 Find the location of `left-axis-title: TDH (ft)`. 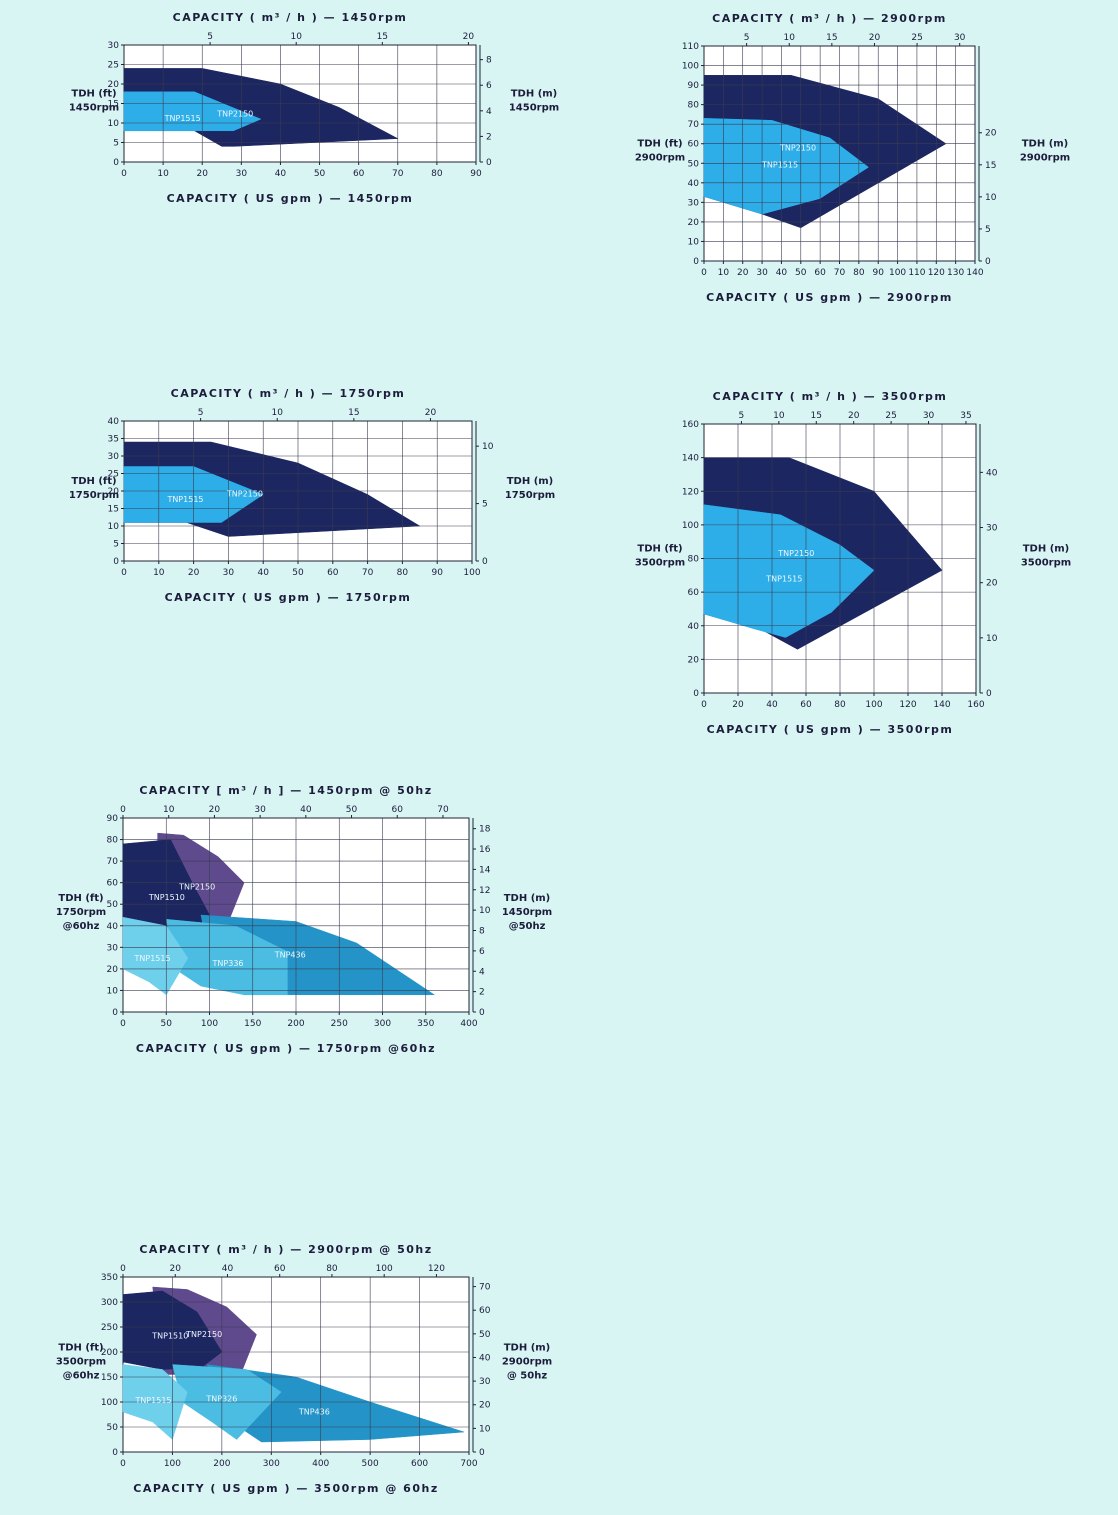

left-axis-title: TDH (ft) is located at coordinates (93, 481).